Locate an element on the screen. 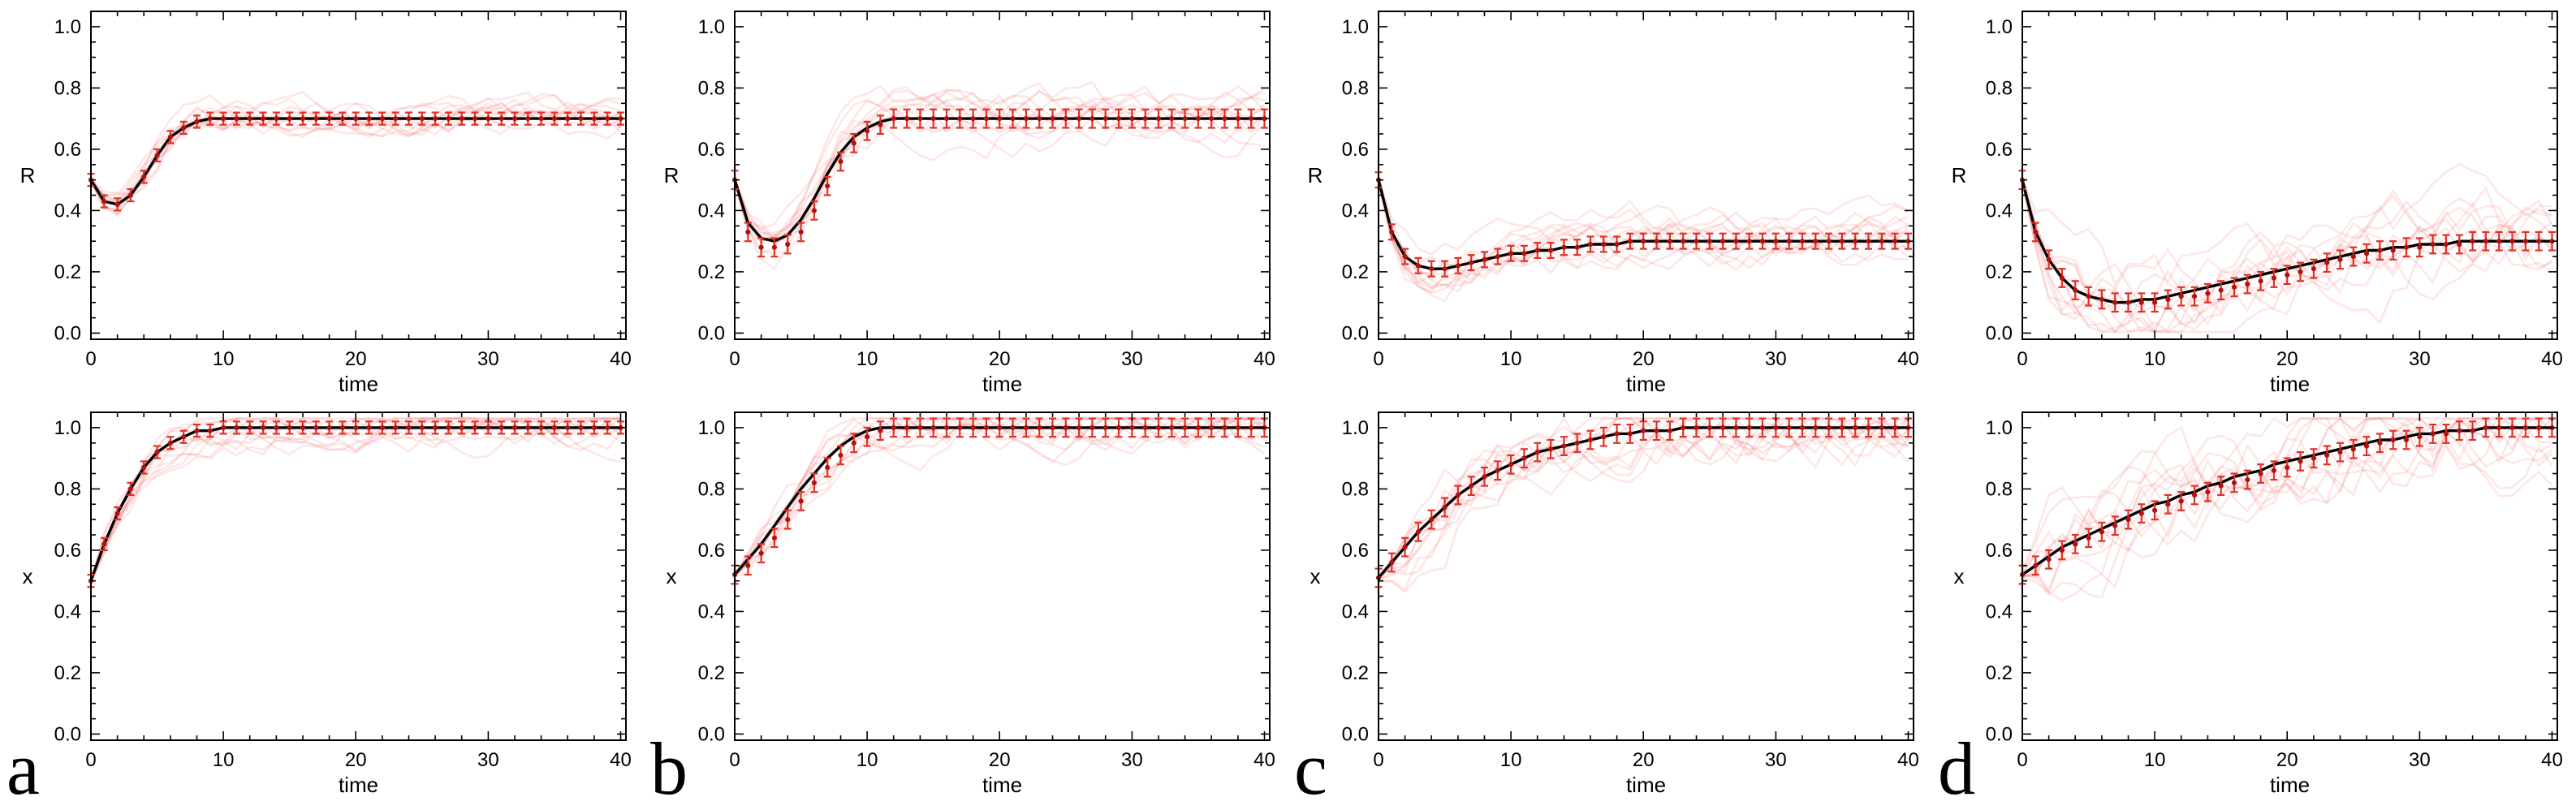 This screenshot has width=2576, height=810. chart-c-x: 0 10 20 30 40 0.0 0.2 0.4 0.6 0.8 1.0 time x is located at coordinates (1609, 601).